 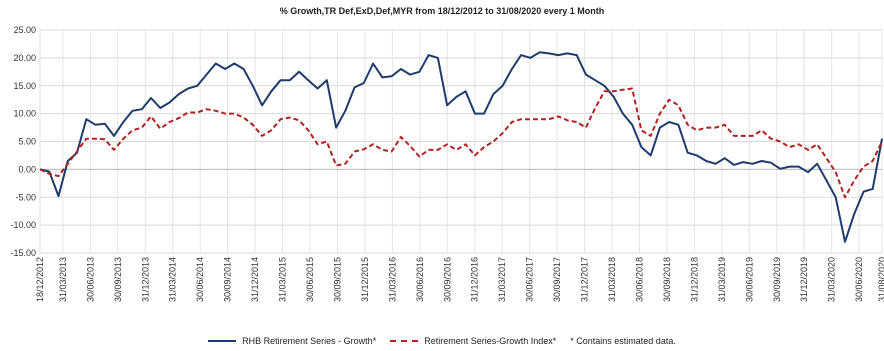 What do you see at coordinates (777, 279) in the screenshot?
I see `x-tick-label: 30/09/2019` at bounding box center [777, 279].